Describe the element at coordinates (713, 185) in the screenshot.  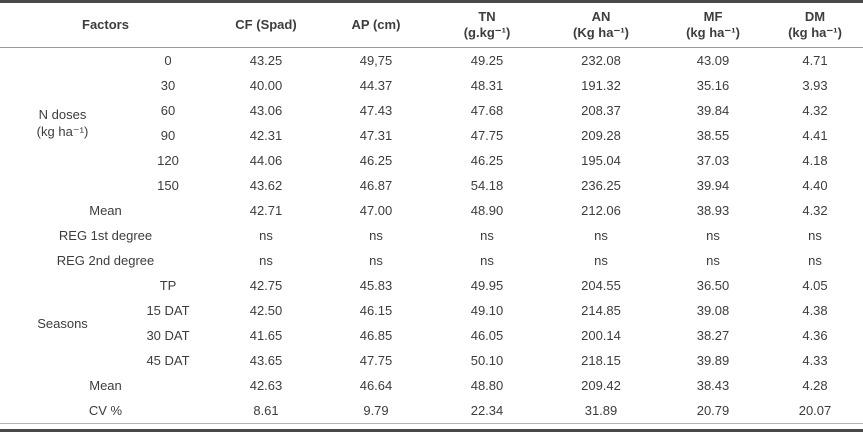
I see `data-cell: 39.94` at that location.